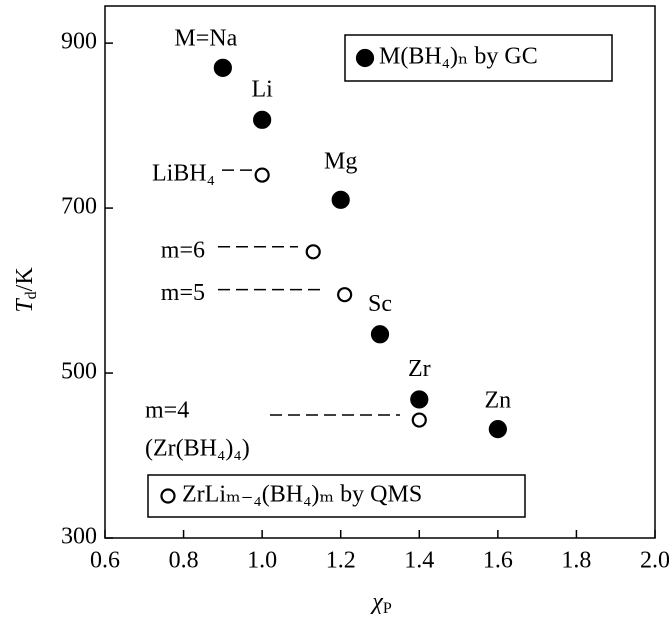 This screenshot has height=622, width=669. What do you see at coordinates (262, 561) in the screenshot?
I see `x-tick-label: 1.0` at bounding box center [262, 561].